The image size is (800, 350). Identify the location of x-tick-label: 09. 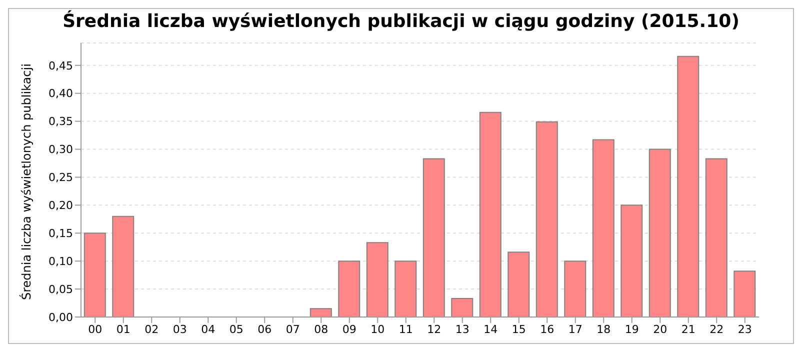
(349, 329).